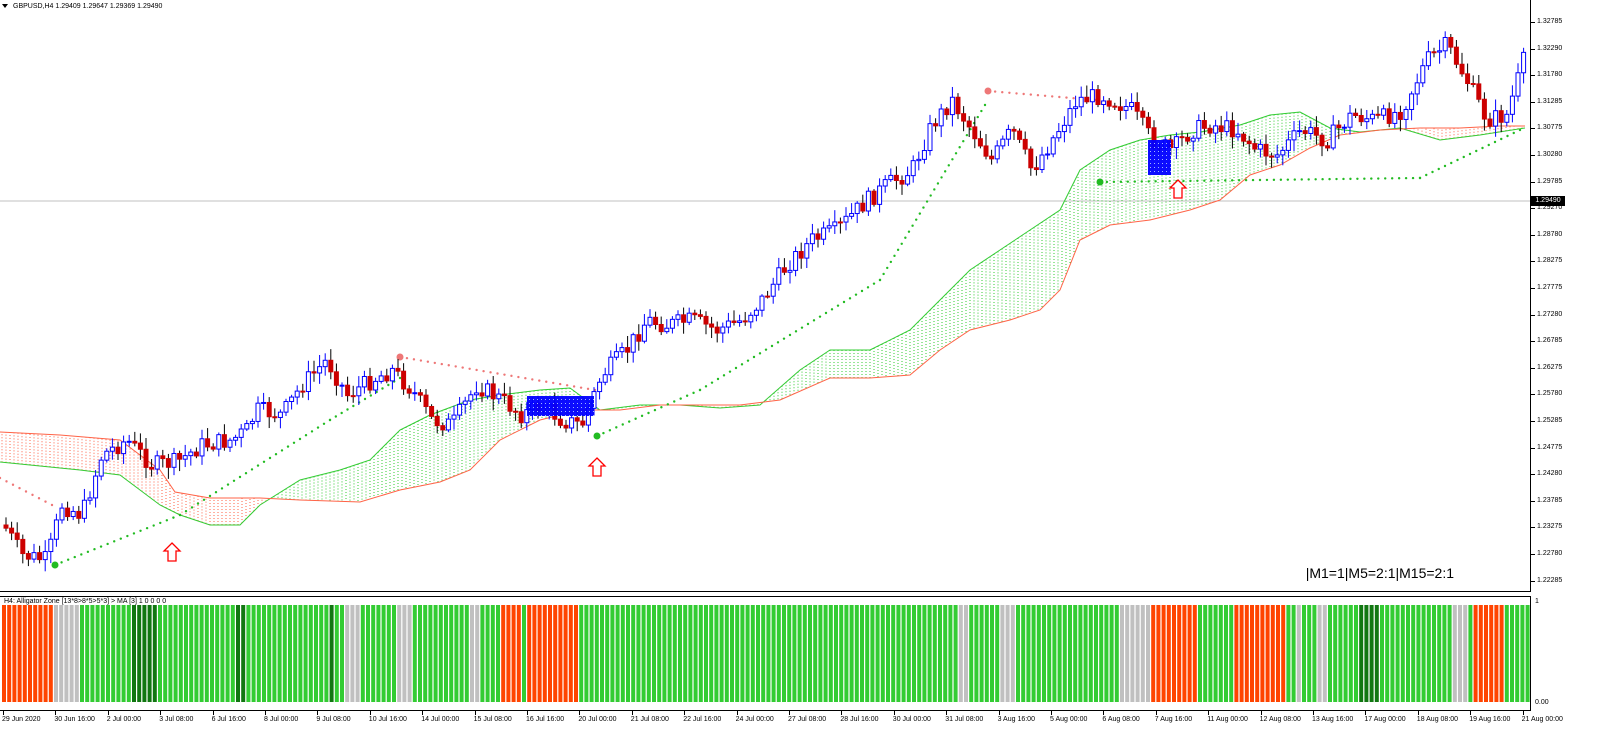 The width and height of the screenshot is (1600, 744). What do you see at coordinates (228, 719) in the screenshot?
I see `time-label: 6 Jul 16:00` at bounding box center [228, 719].